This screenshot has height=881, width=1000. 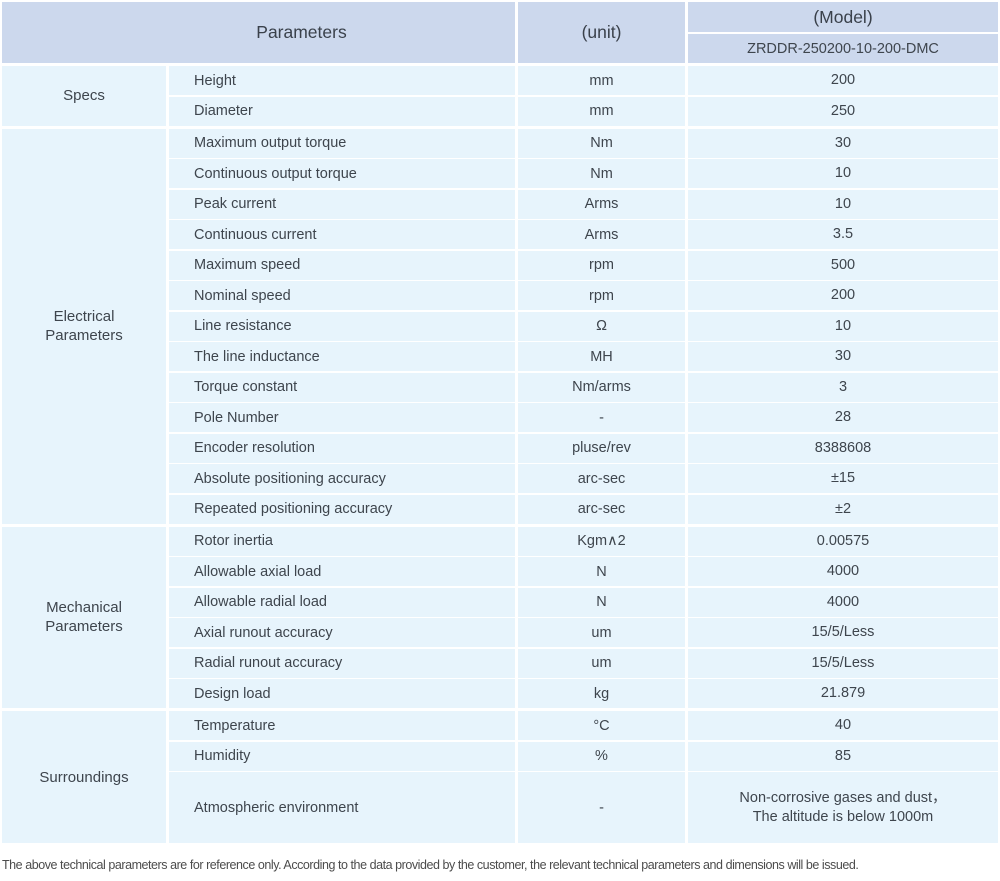 What do you see at coordinates (843, 448) in the screenshot?
I see `value-cell: 8388608` at bounding box center [843, 448].